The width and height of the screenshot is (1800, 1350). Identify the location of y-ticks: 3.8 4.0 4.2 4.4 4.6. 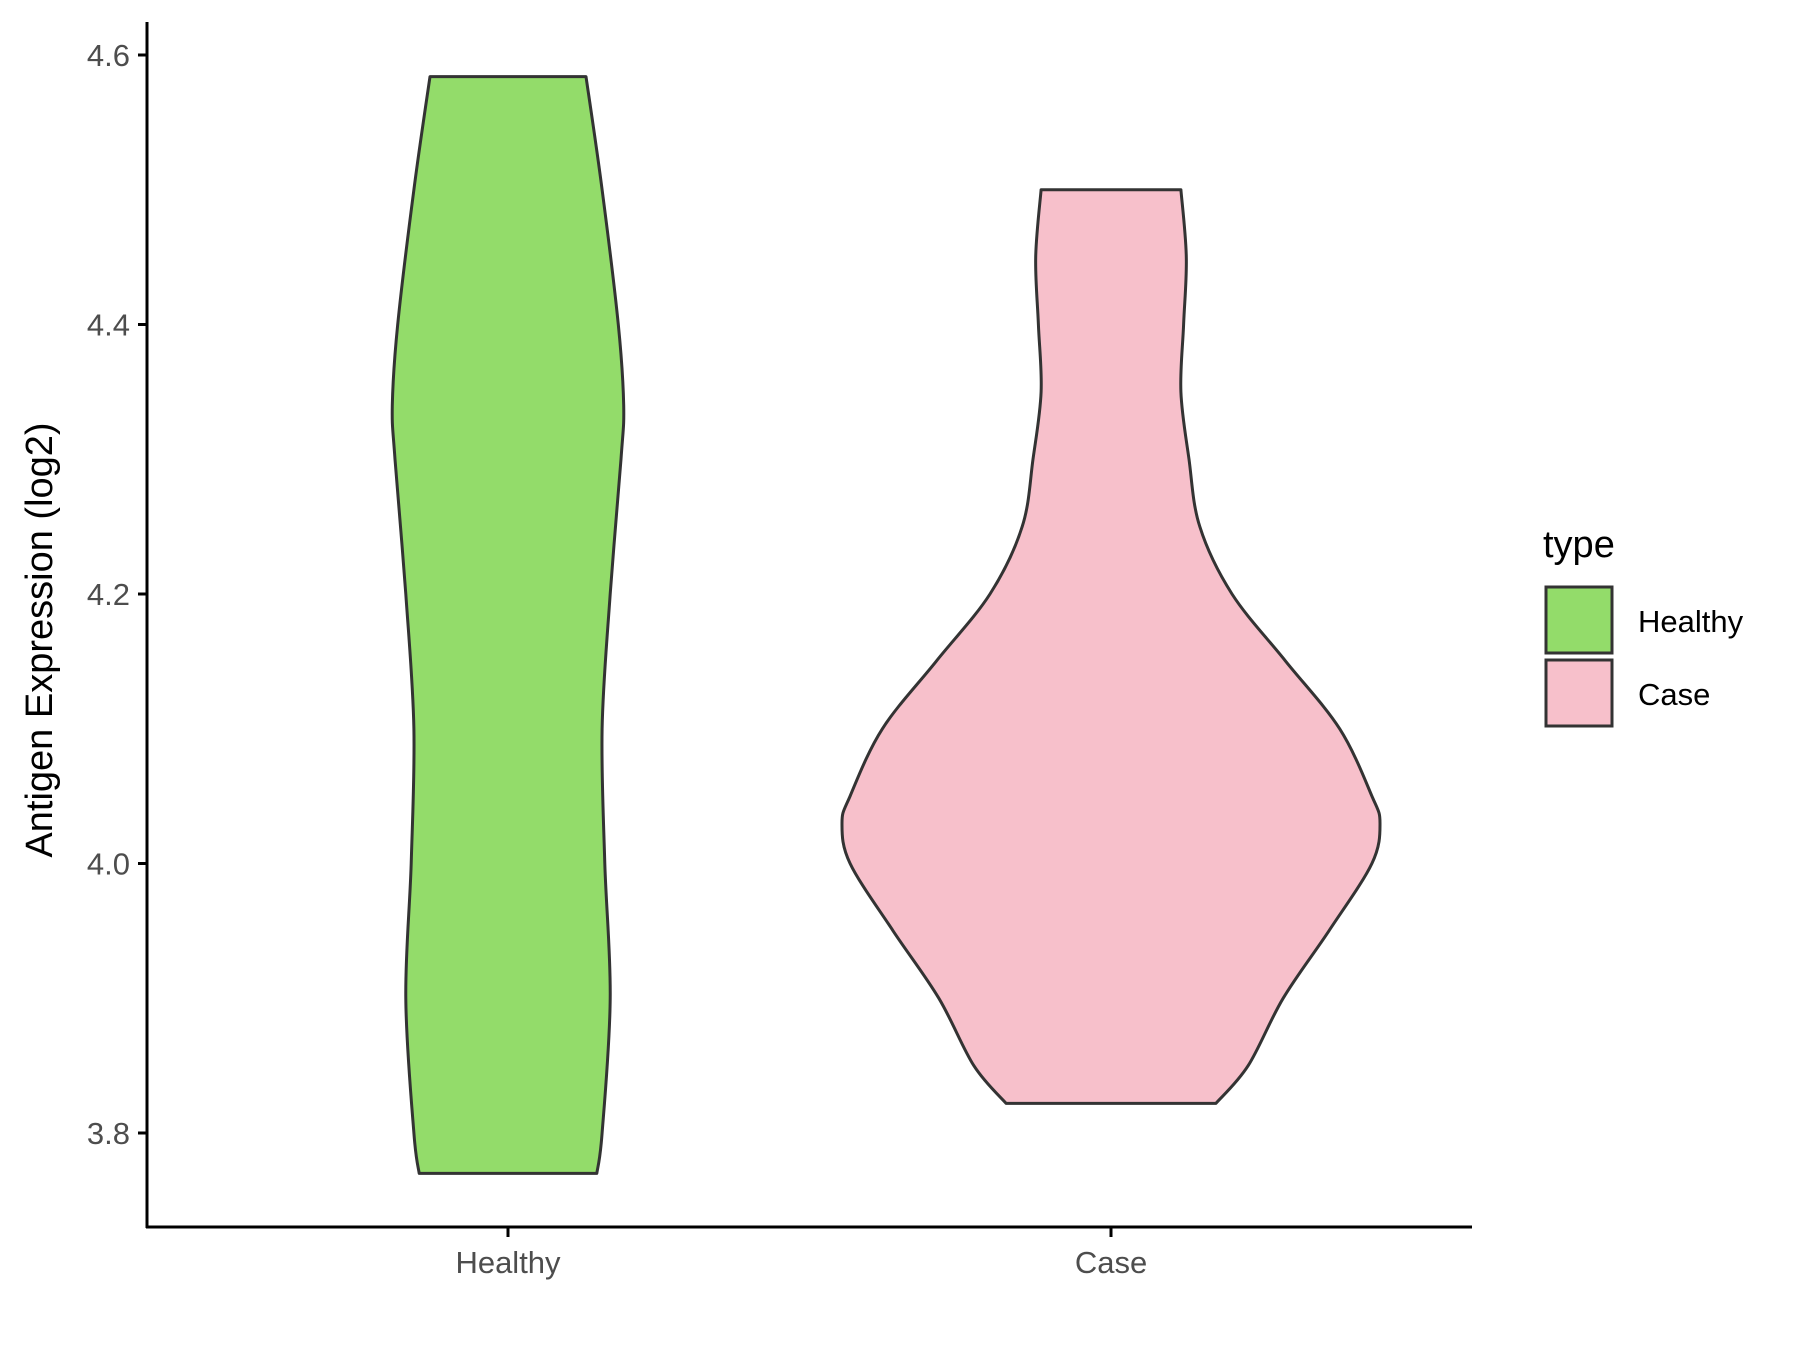
(117, 594).